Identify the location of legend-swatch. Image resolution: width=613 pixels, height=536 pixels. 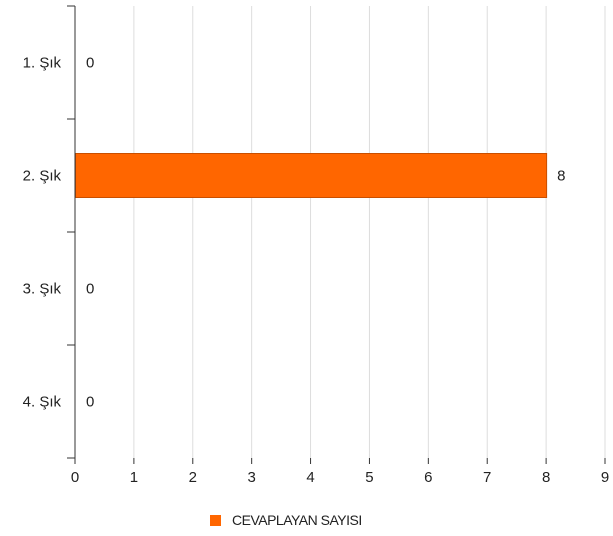
(215, 520).